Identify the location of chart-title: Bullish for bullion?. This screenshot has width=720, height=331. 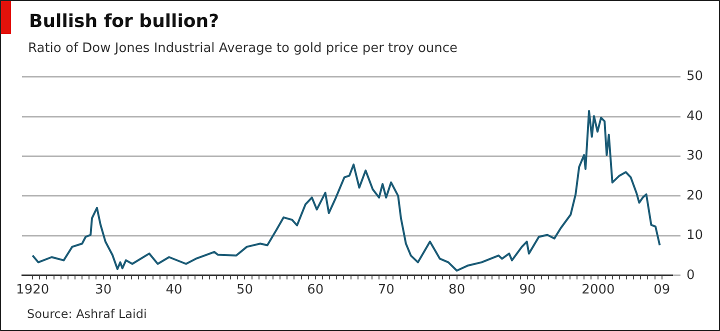
(124, 21).